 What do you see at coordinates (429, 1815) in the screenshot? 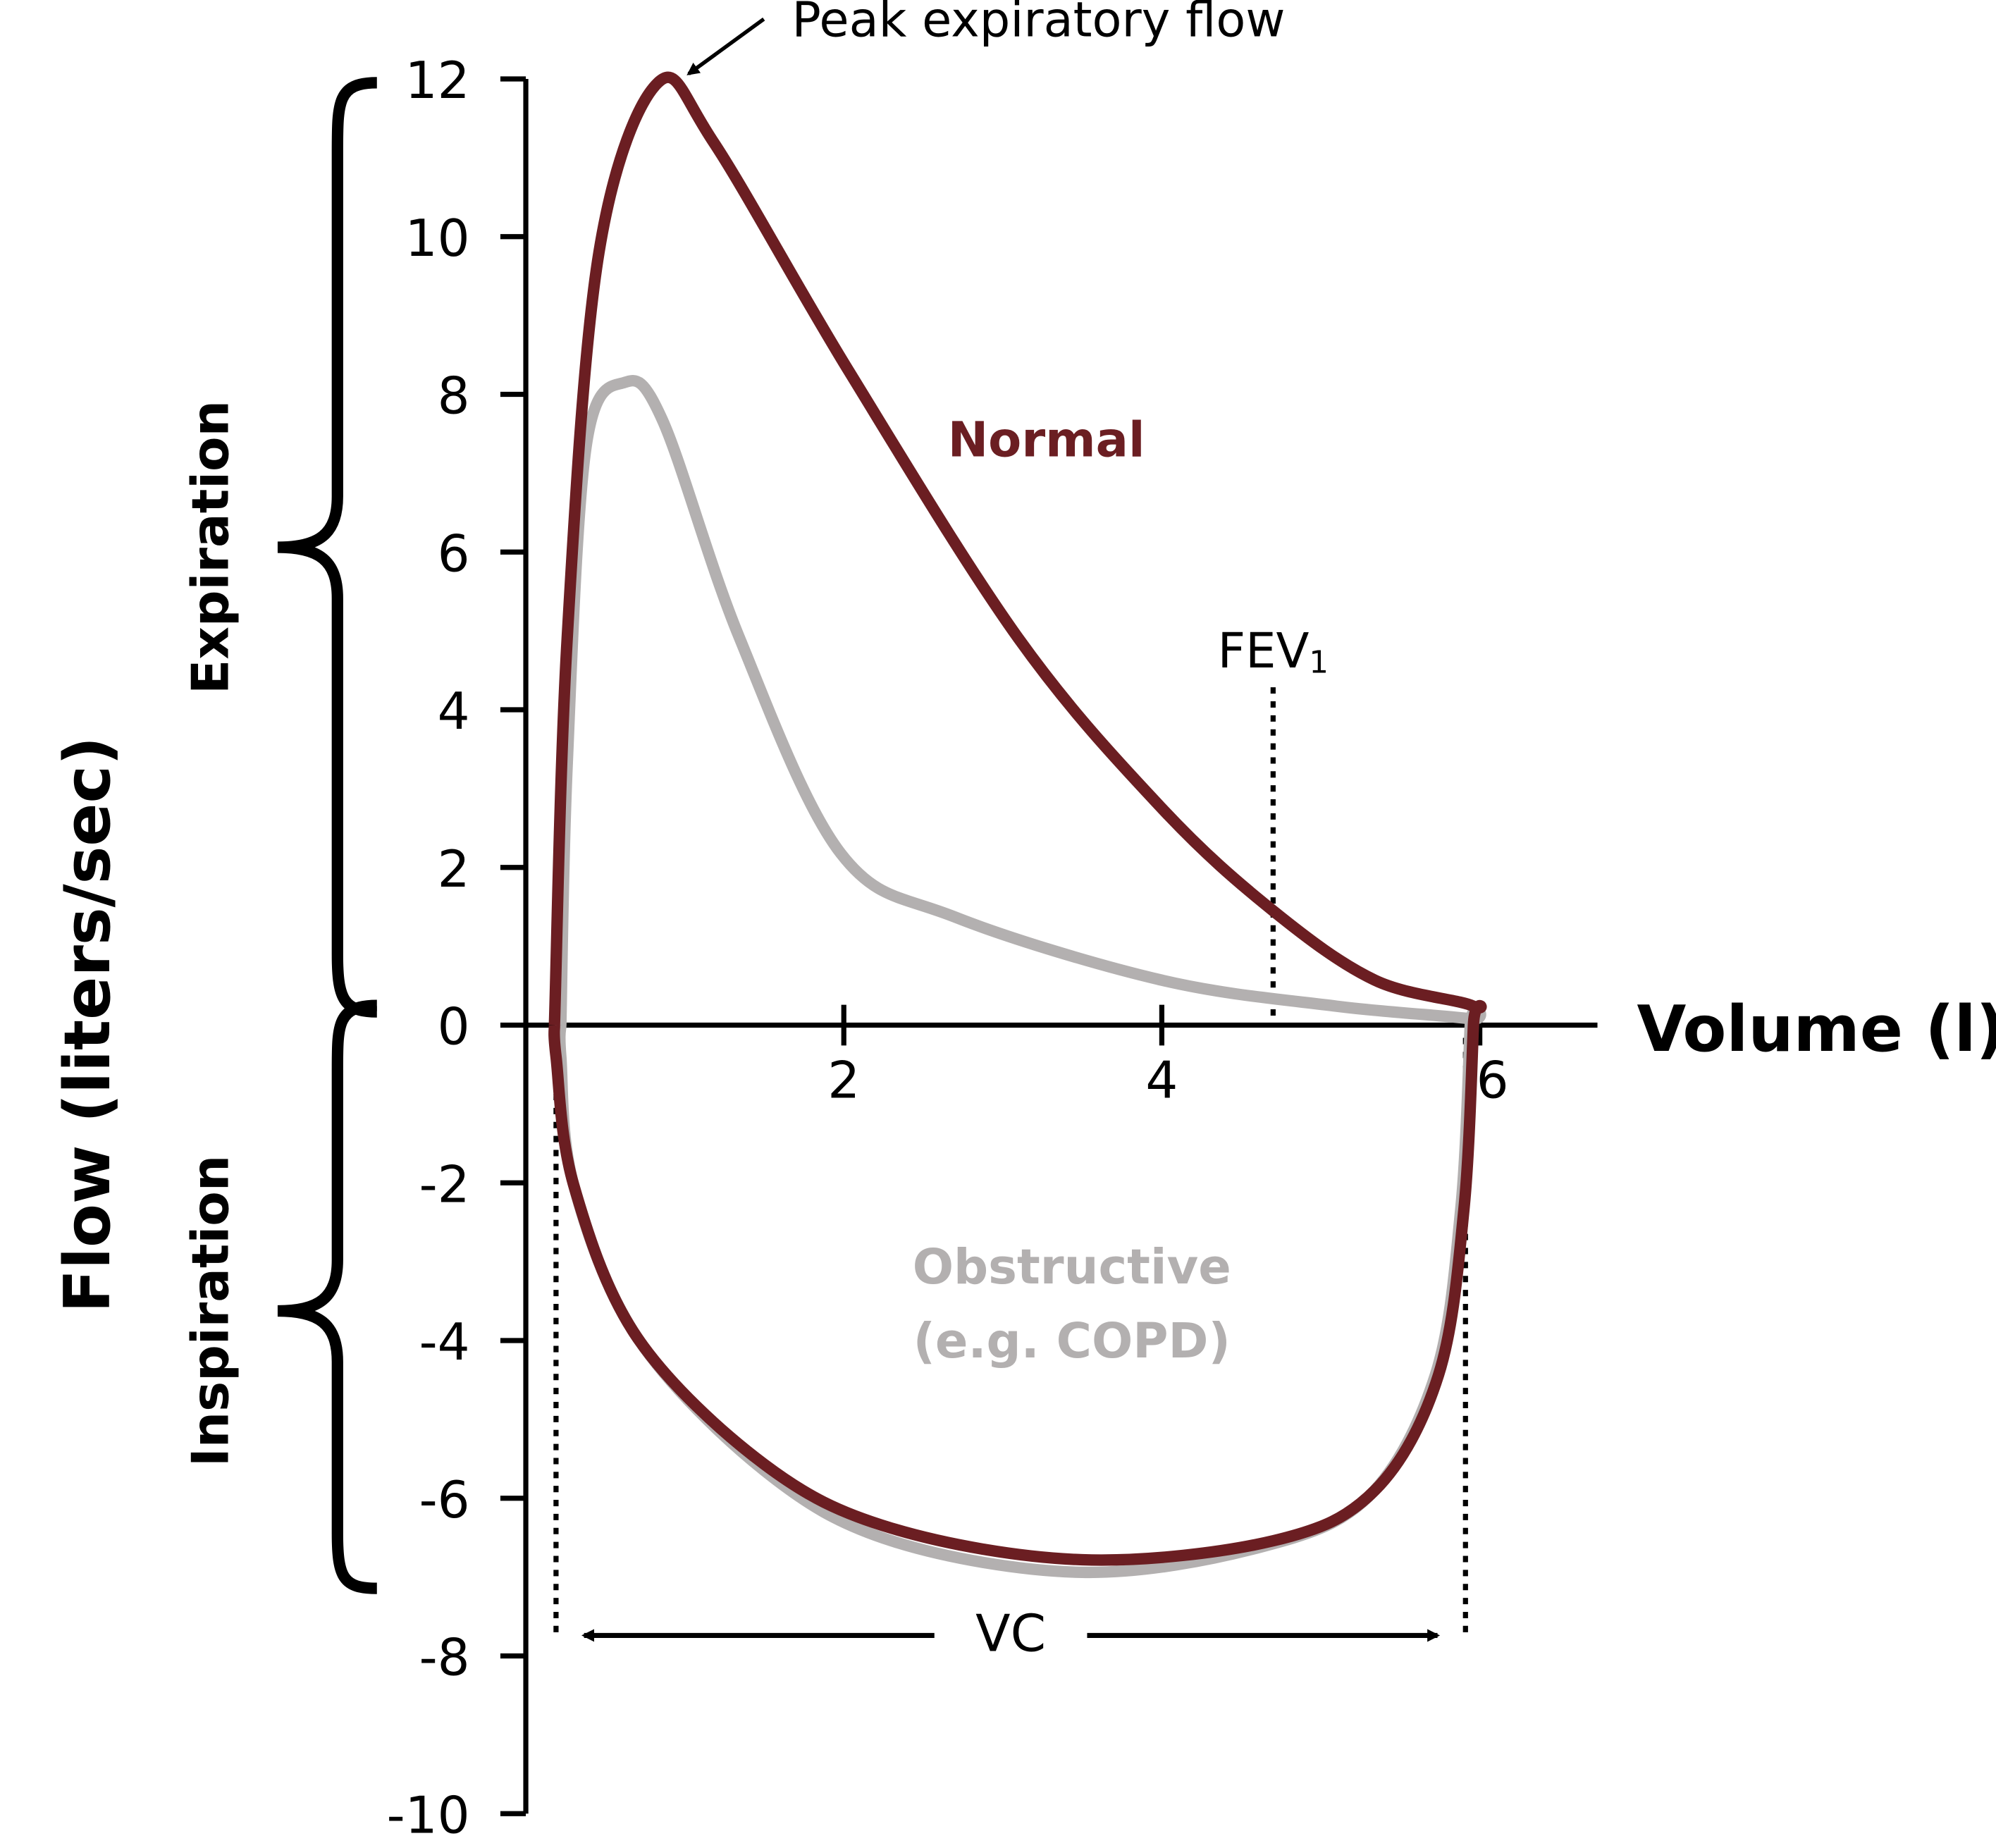
I see `y-tick-label: -10` at bounding box center [429, 1815].